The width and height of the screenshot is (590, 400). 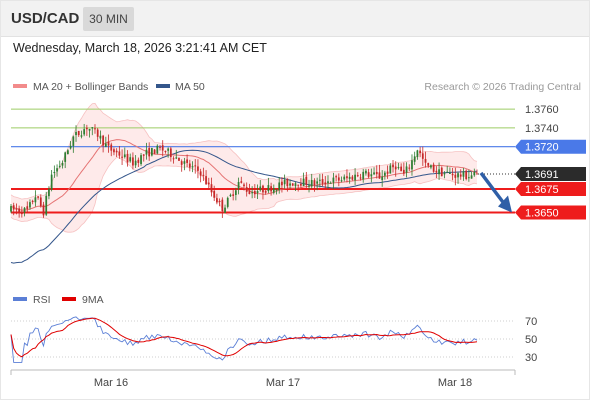 I want to click on rsi-ma-line, so click(x=244, y=337).